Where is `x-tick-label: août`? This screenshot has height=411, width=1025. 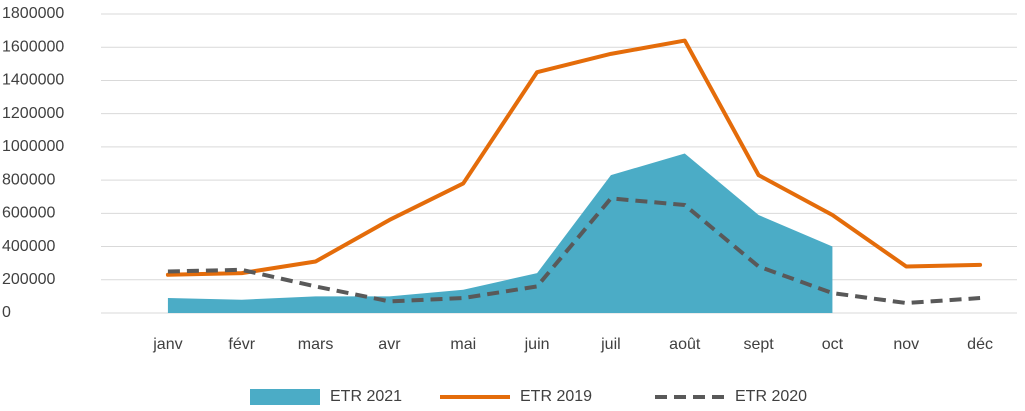
x-tick-label: août is located at coordinates (685, 344).